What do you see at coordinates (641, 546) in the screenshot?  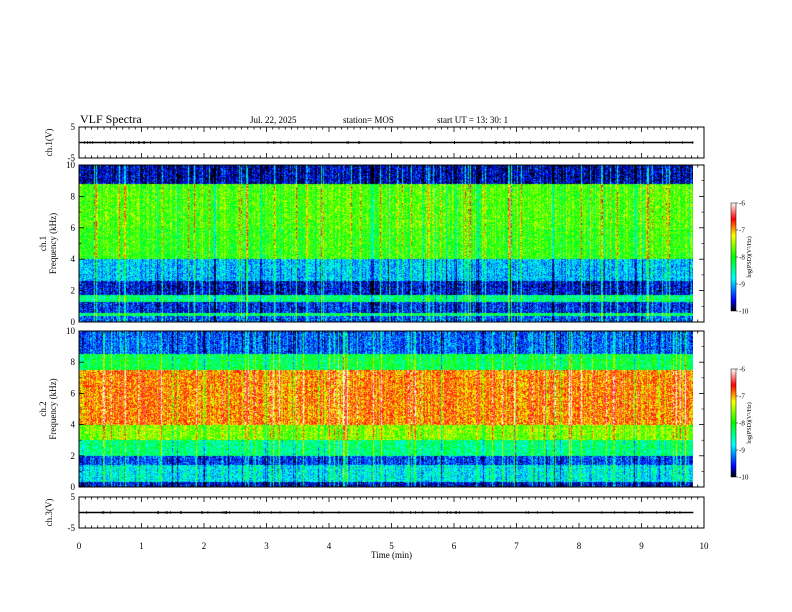 I see `time-tick-label-9: 9` at bounding box center [641, 546].